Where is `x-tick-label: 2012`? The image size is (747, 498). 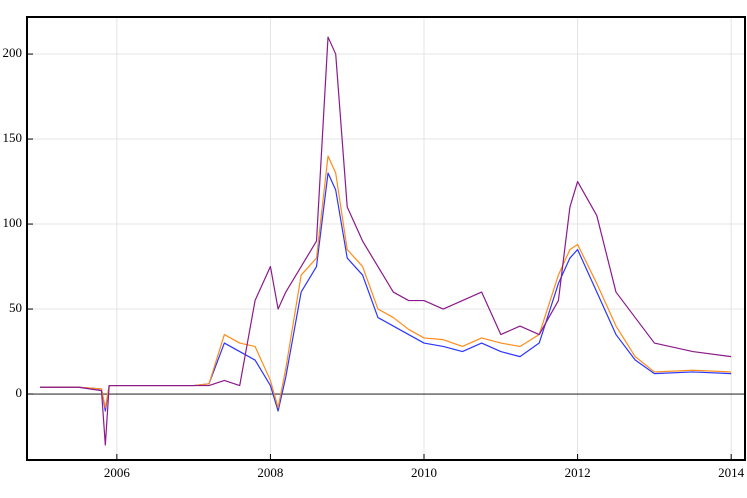 x-tick-label: 2012 is located at coordinates (578, 472).